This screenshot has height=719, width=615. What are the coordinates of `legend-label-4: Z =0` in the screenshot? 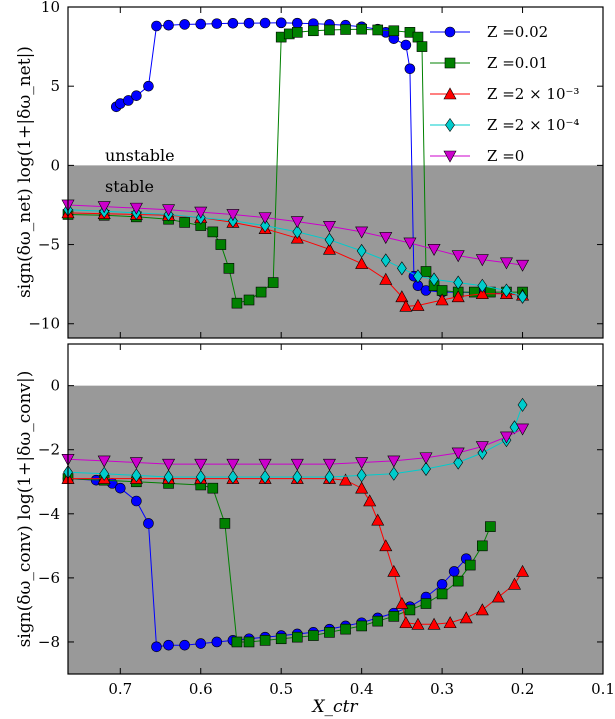 It's located at (505, 156).